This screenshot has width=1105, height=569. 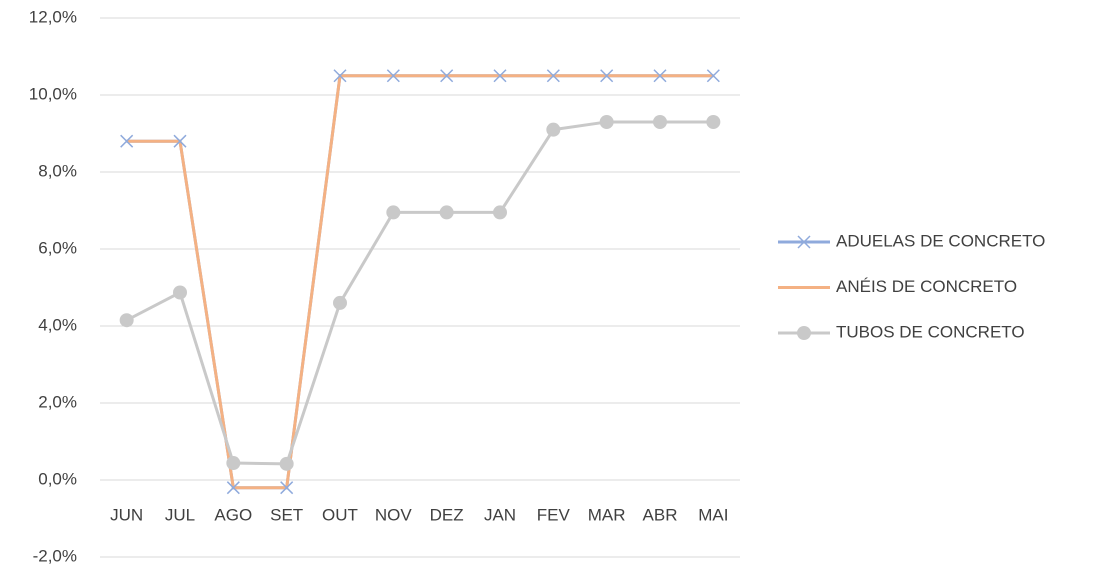 I want to click on legend-label: ADUELAS DE CONCRETO, so click(x=940, y=240).